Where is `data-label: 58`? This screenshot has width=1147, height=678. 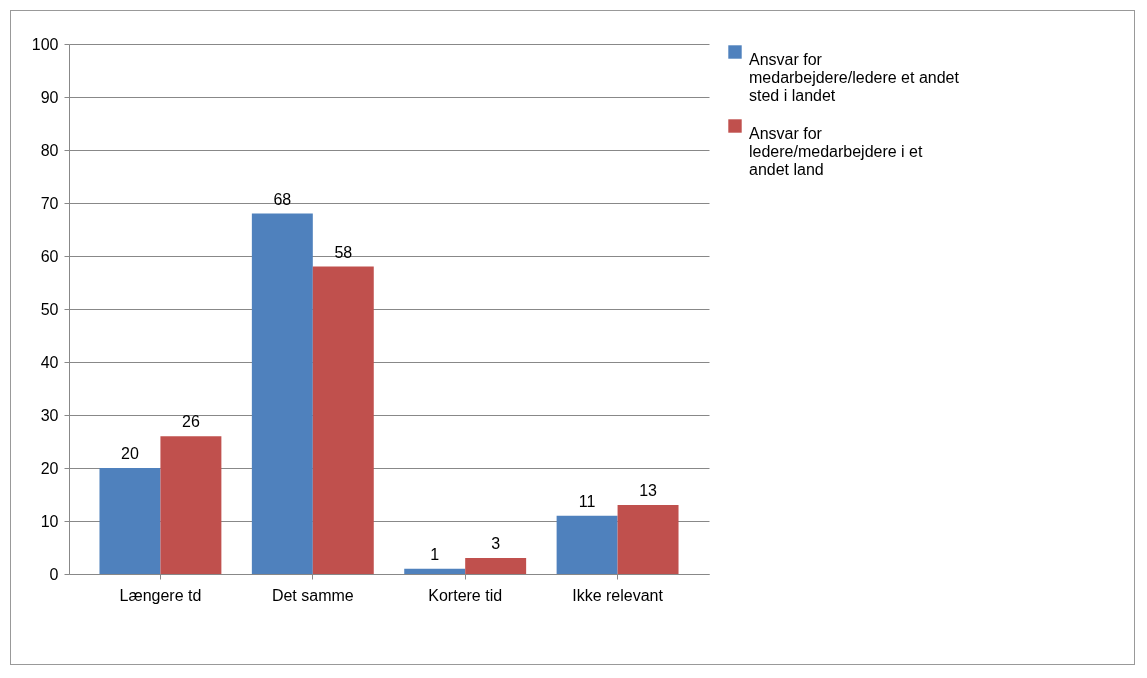
data-label: 58 is located at coordinates (343, 252).